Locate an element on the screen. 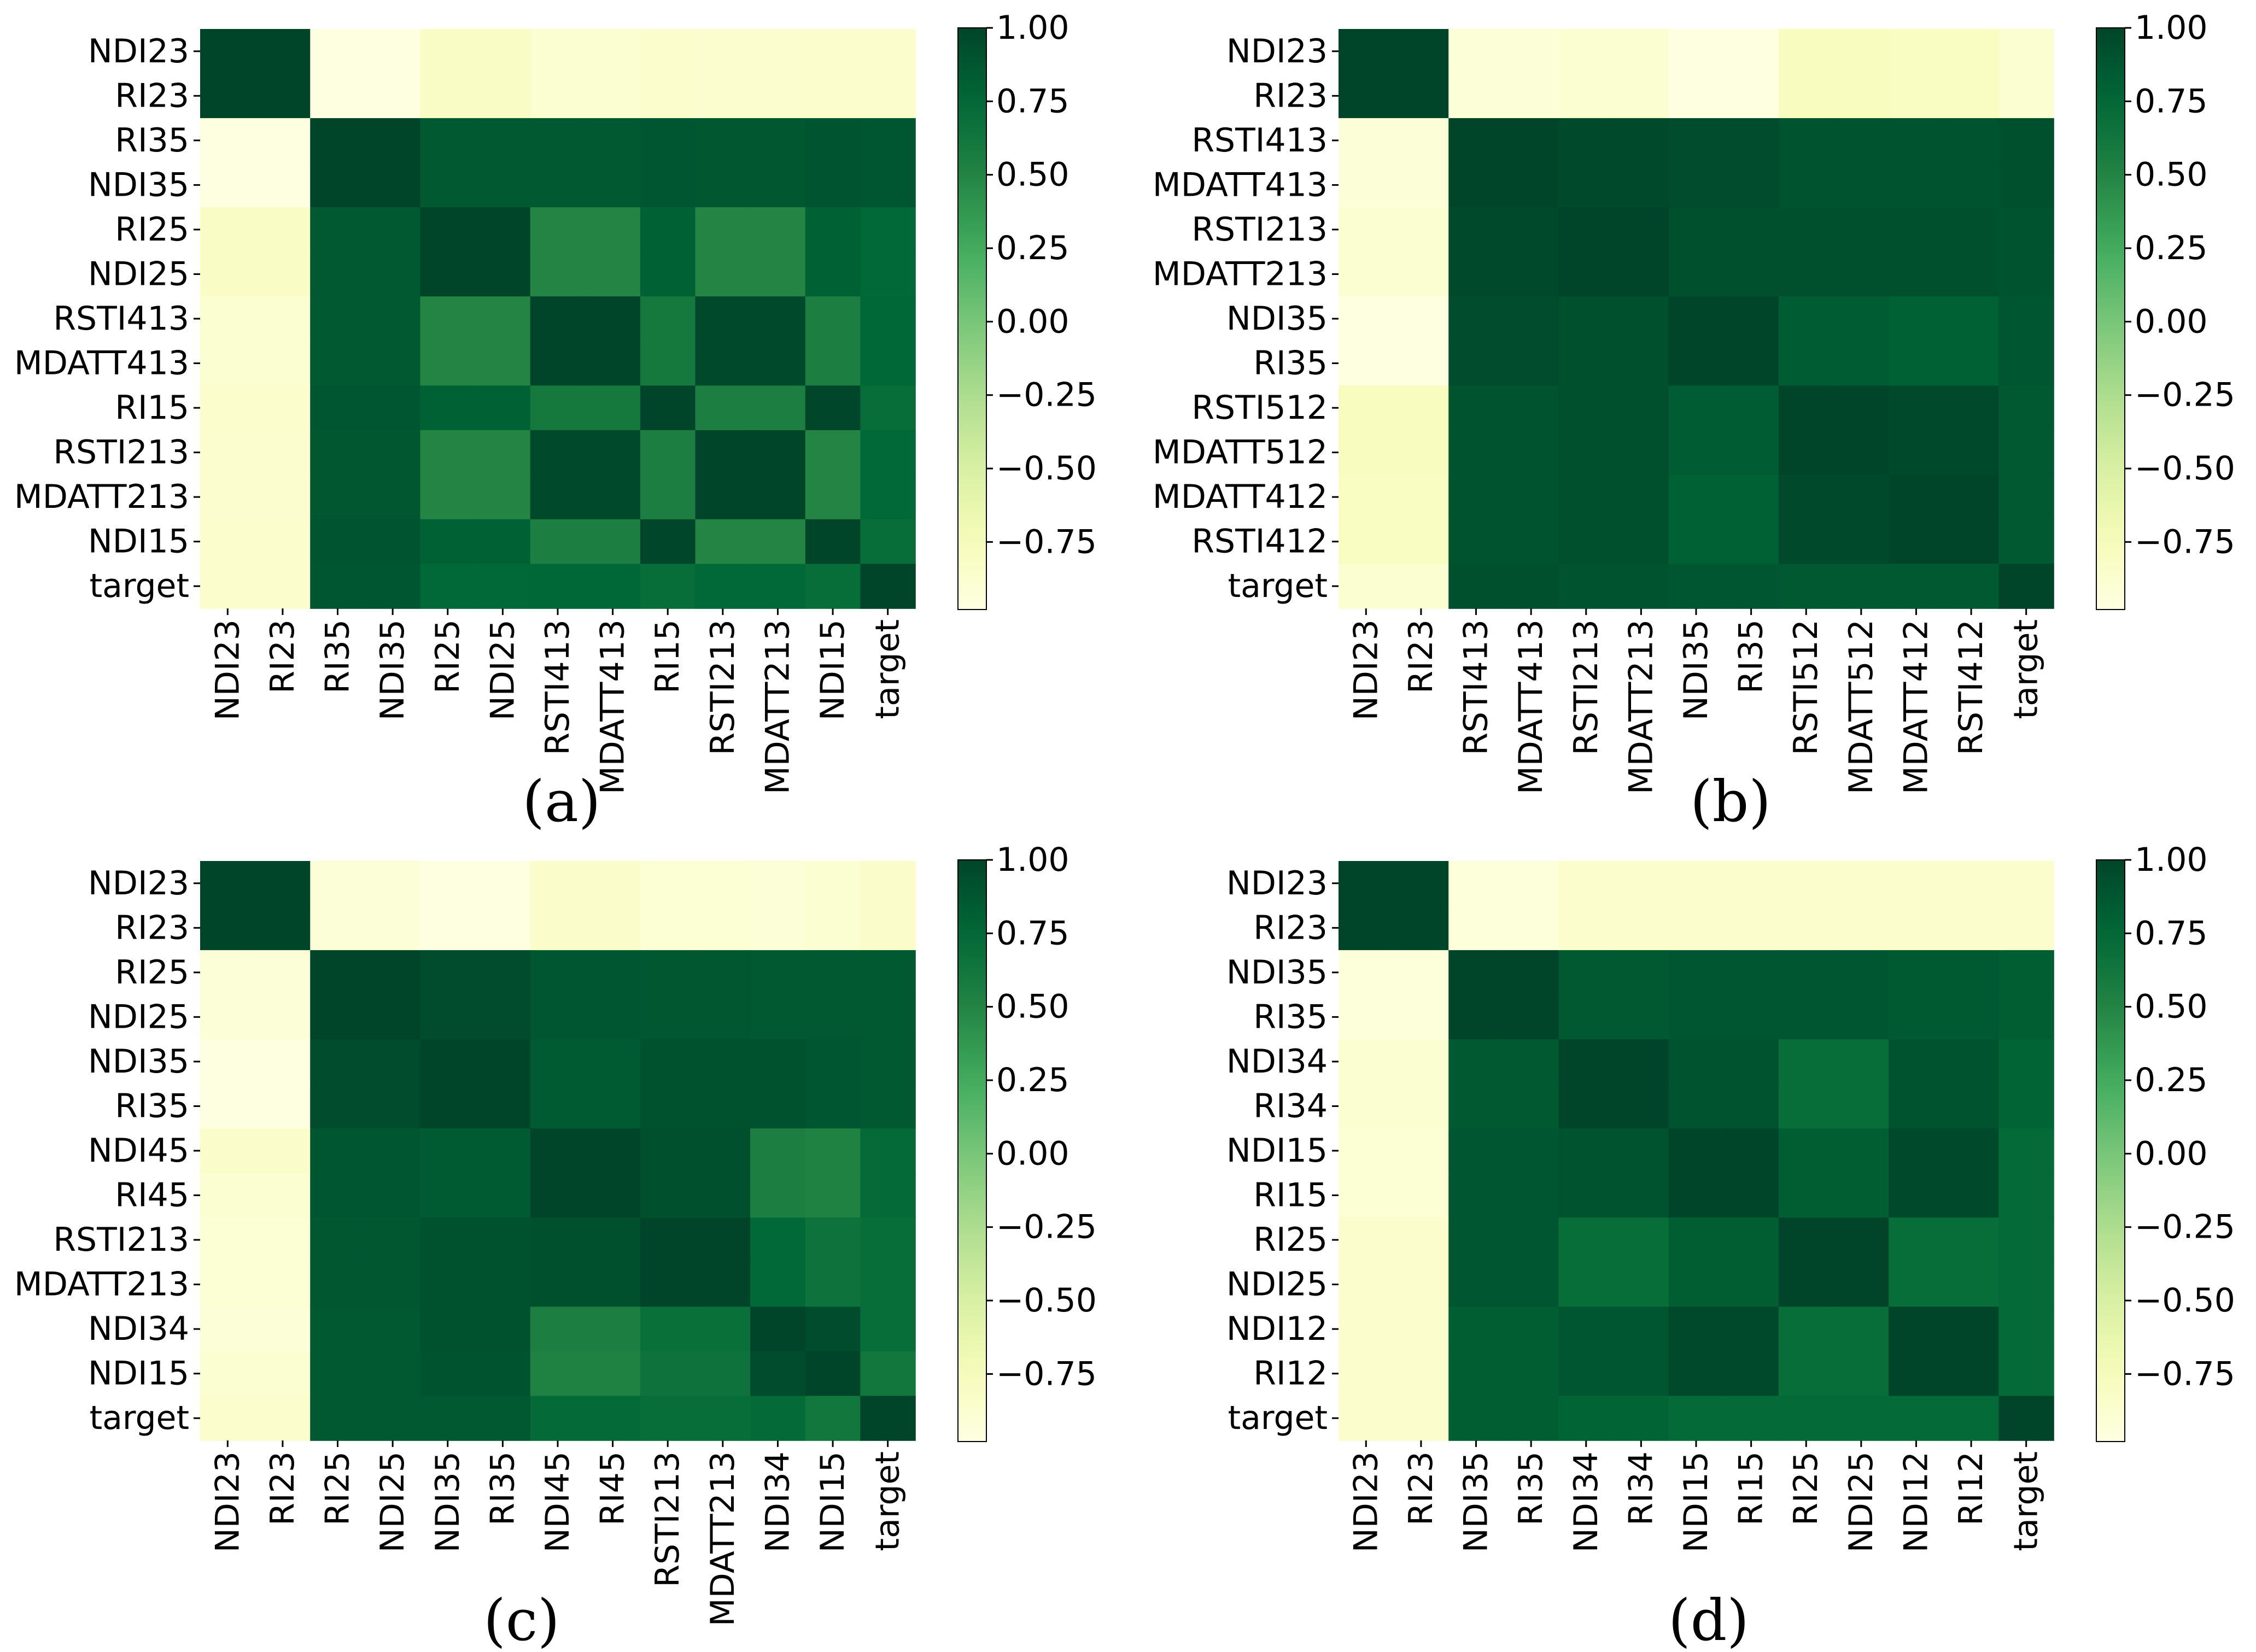 The image size is (2256, 1652). x-tick-label: RSTI413 is located at coordinates (1476, 687).